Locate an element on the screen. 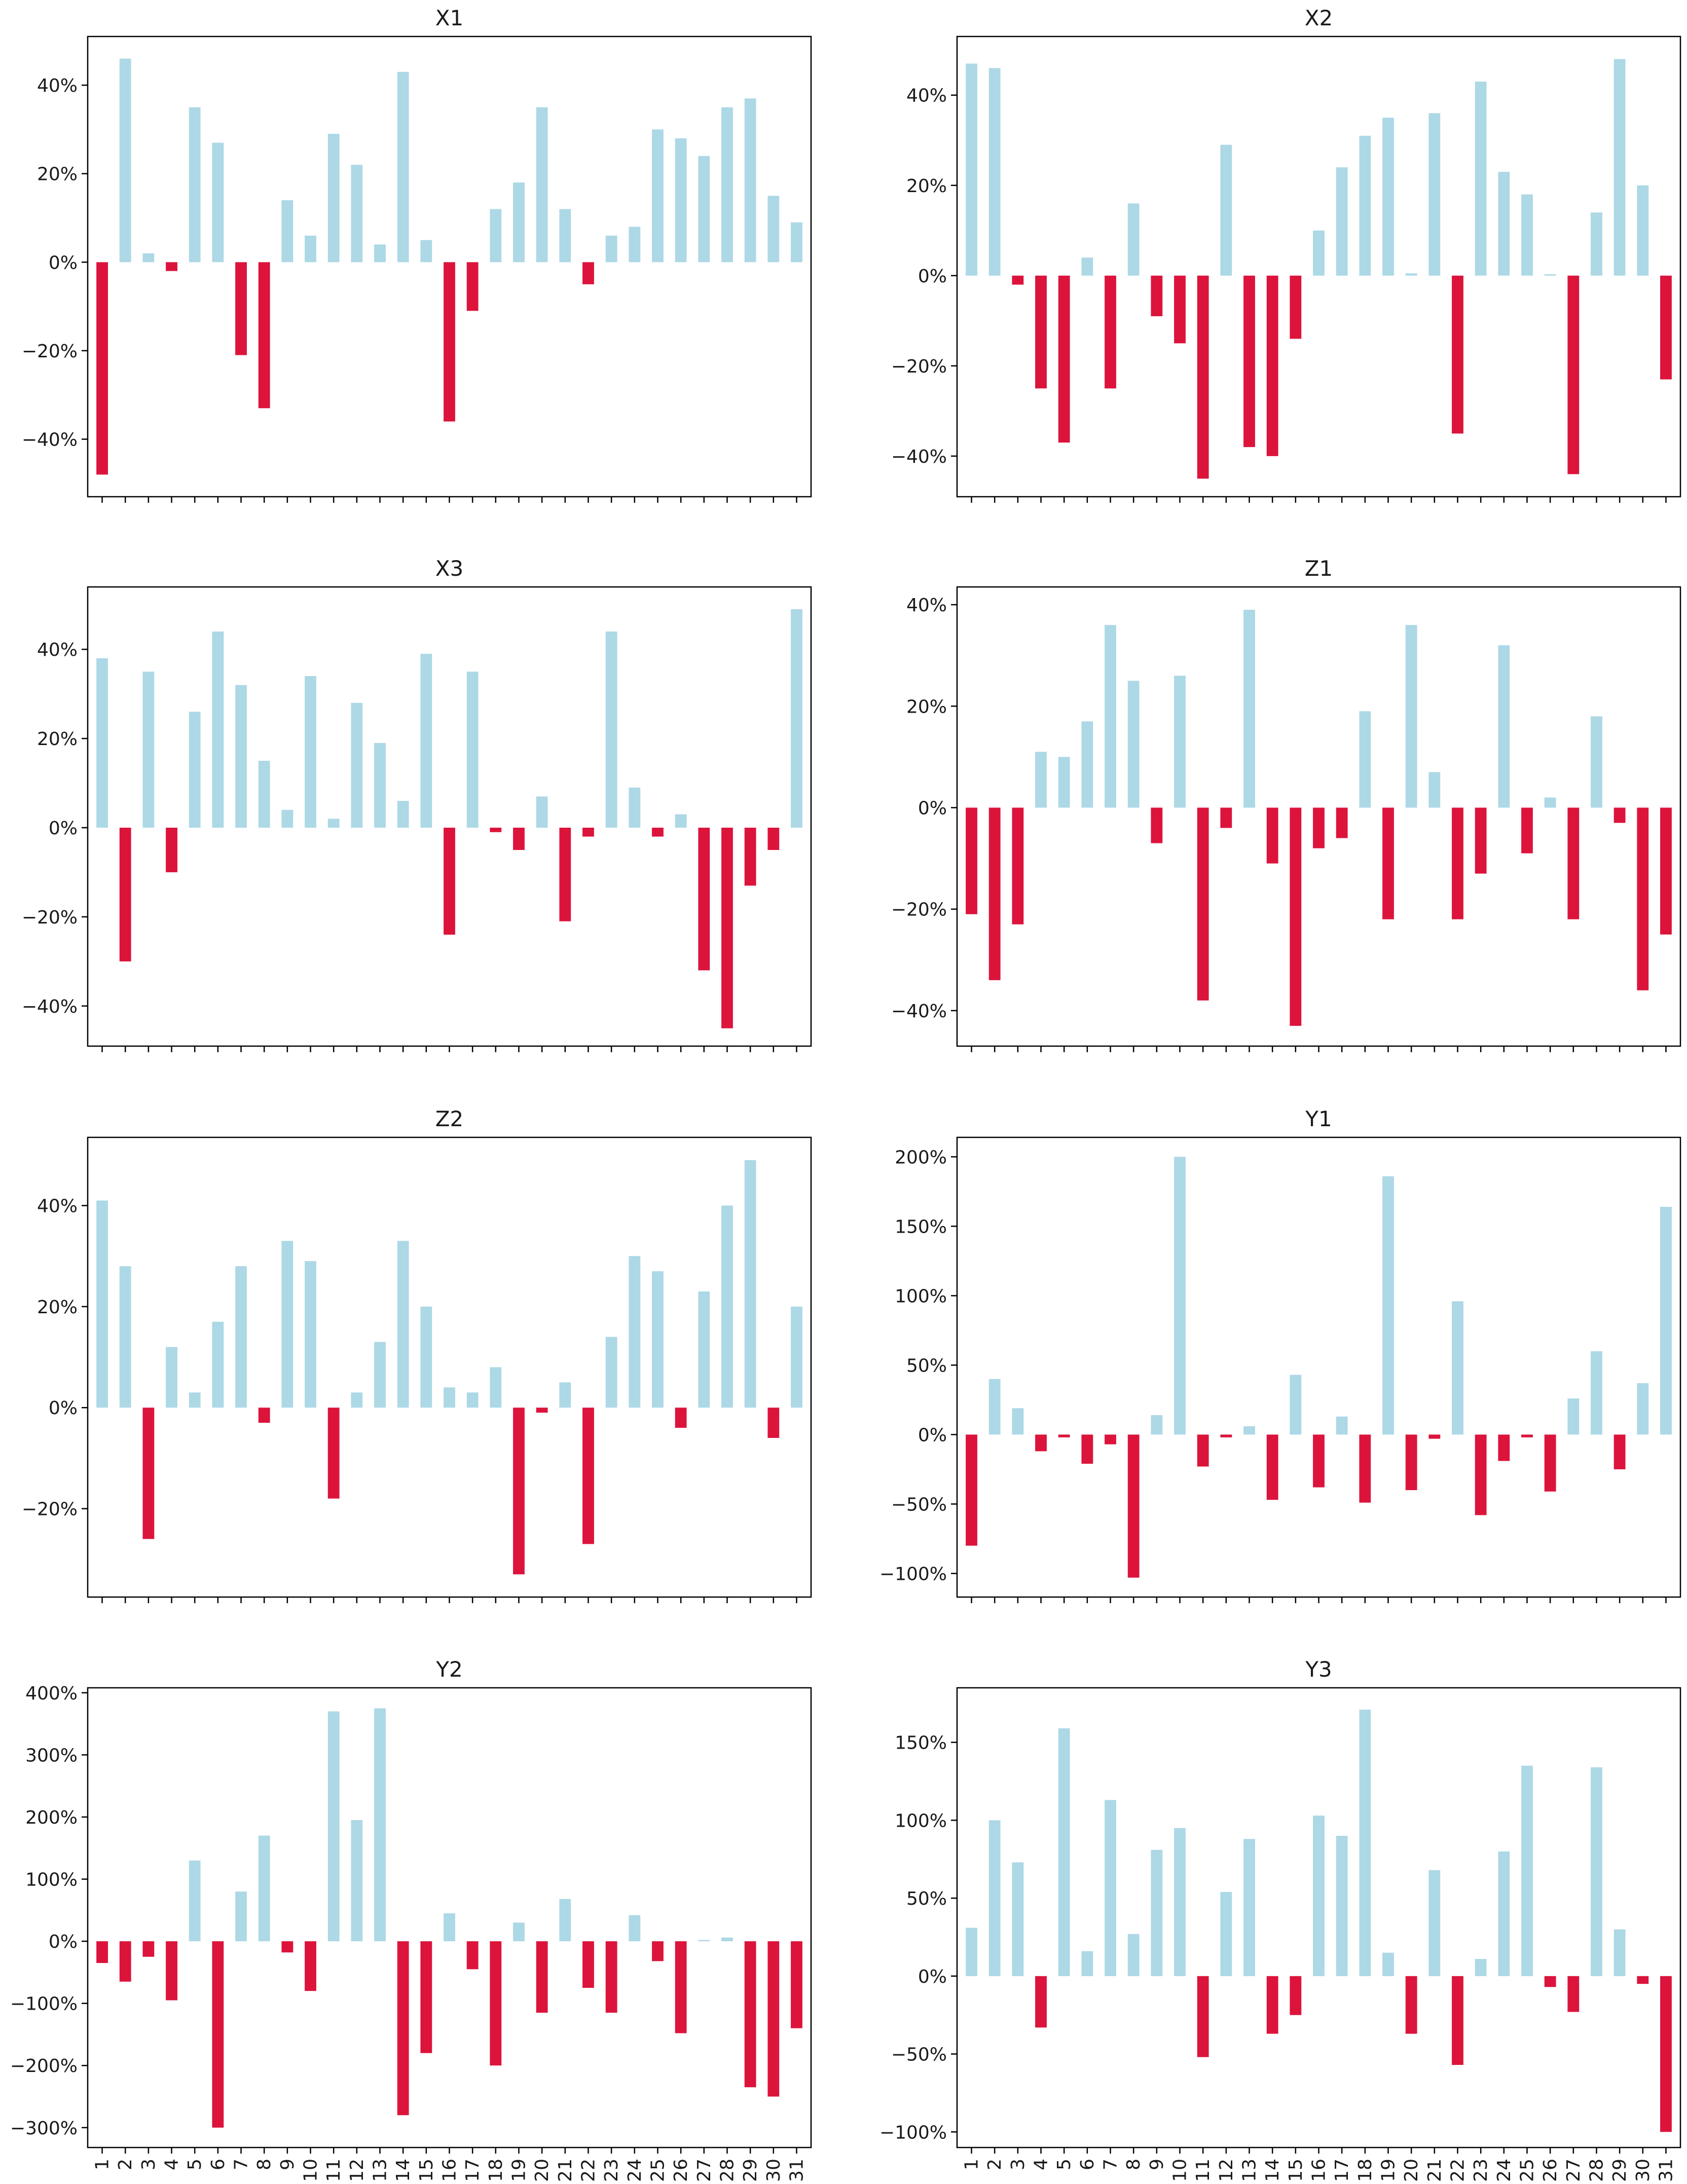 Image resolution: width=1687 pixels, height=2184 pixels. x-tick-label: 14 is located at coordinates (1273, 2170).